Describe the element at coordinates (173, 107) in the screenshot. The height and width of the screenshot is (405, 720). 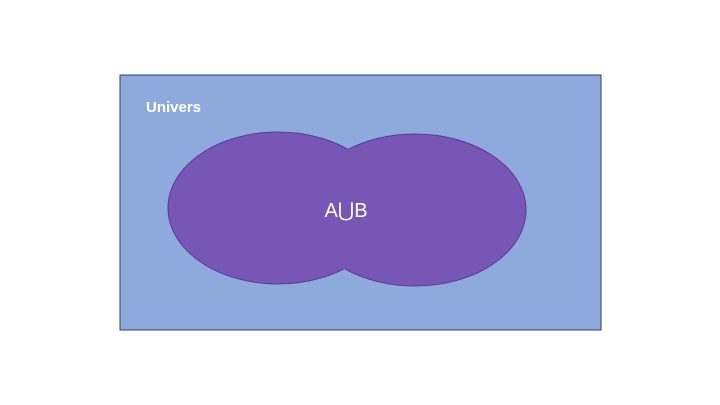
I see `universe-label: Univers` at that location.